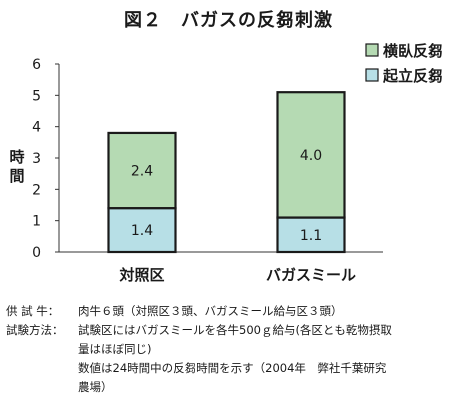  I want to click on bar-value-label: 1.4, so click(142, 231).